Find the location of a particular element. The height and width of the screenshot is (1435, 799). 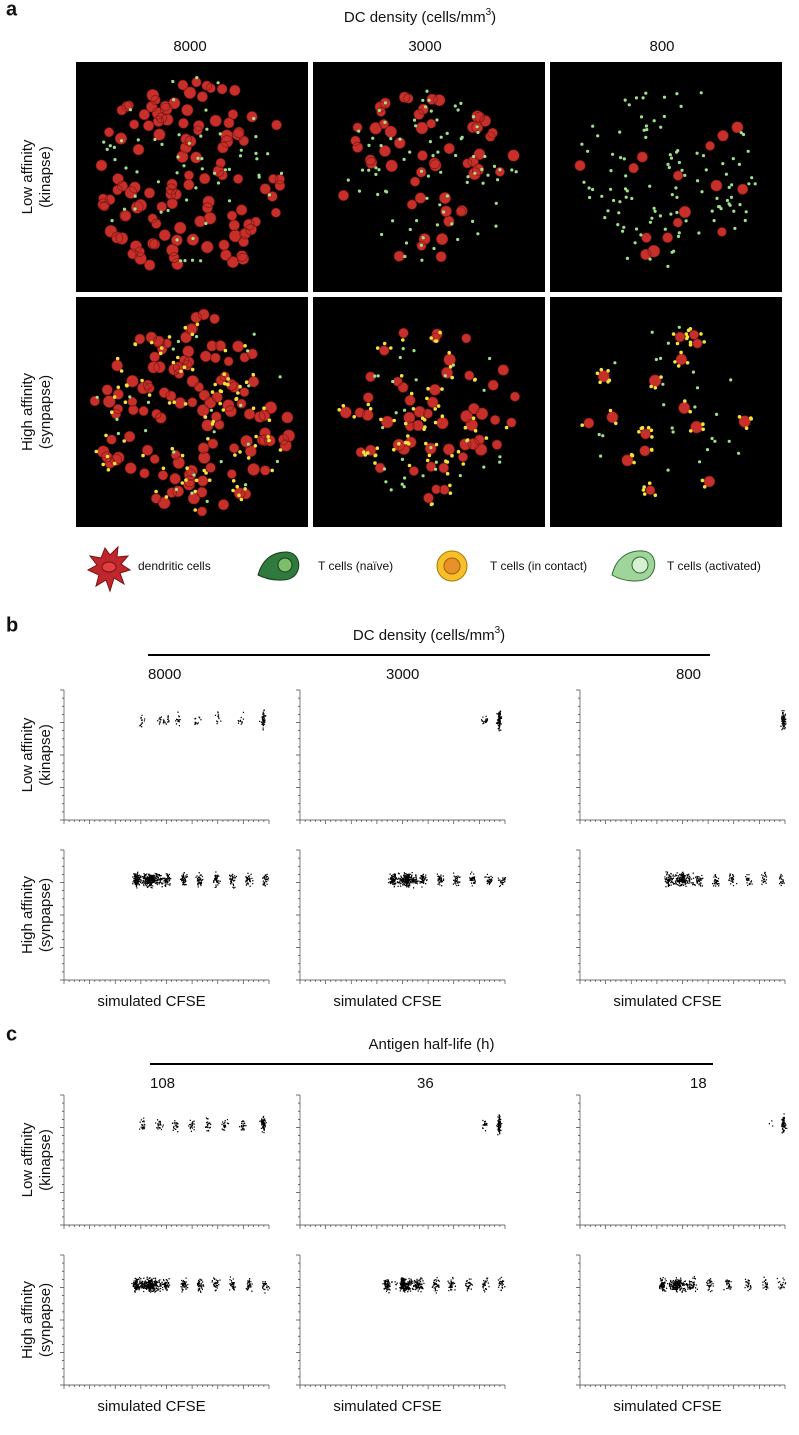

panel-label: c is located at coordinates (11, 1034).